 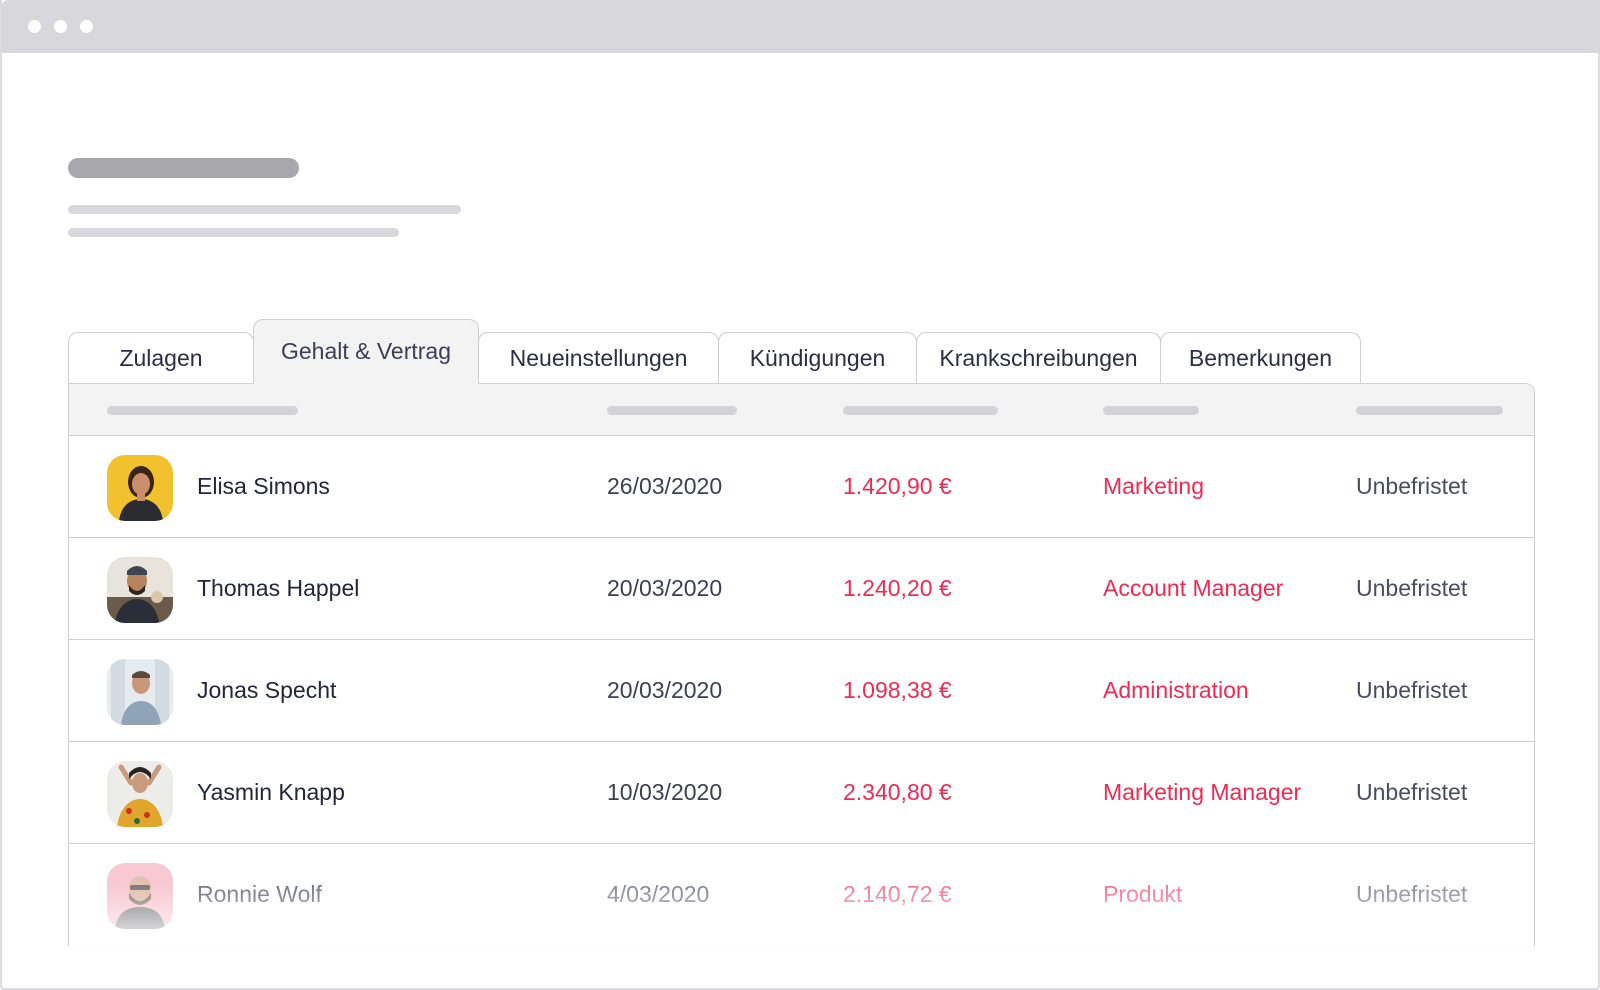 I want to click on start-date: 10/03/2020, so click(x=665, y=792).